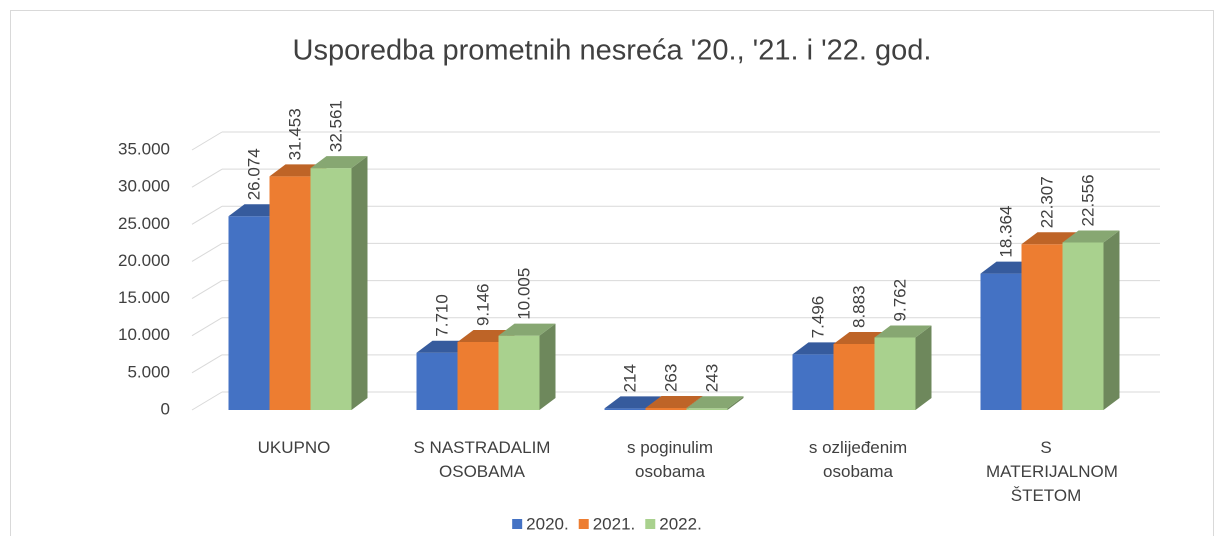 The image size is (1224, 536). I want to click on value-label: 18.364, so click(1005, 232).